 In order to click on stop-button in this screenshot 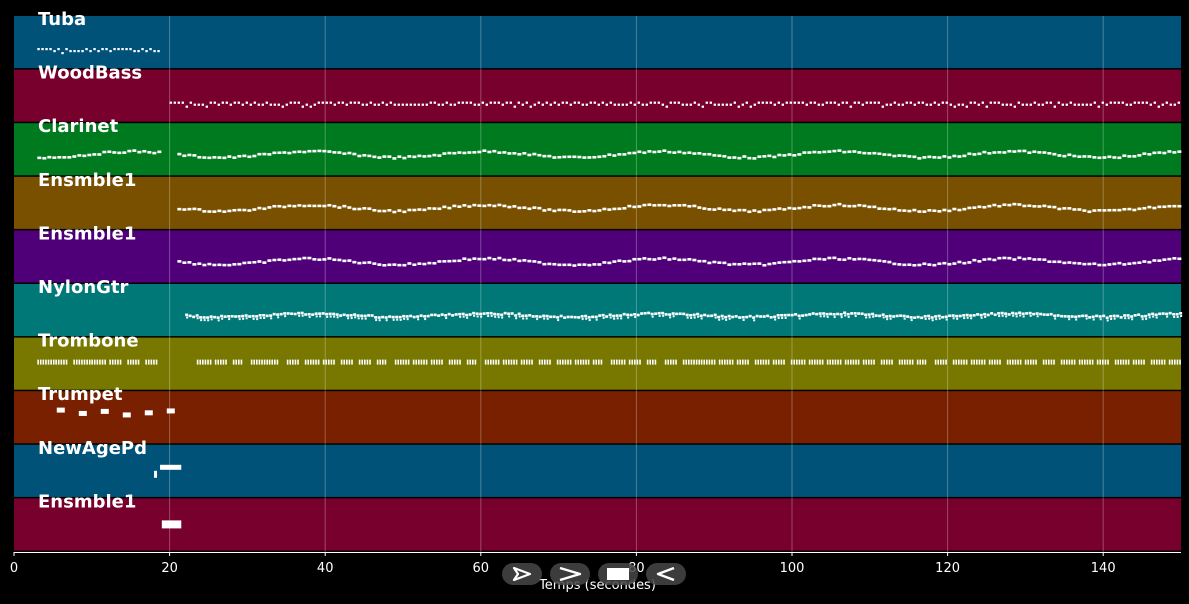, I will do `click(618, 574)`.